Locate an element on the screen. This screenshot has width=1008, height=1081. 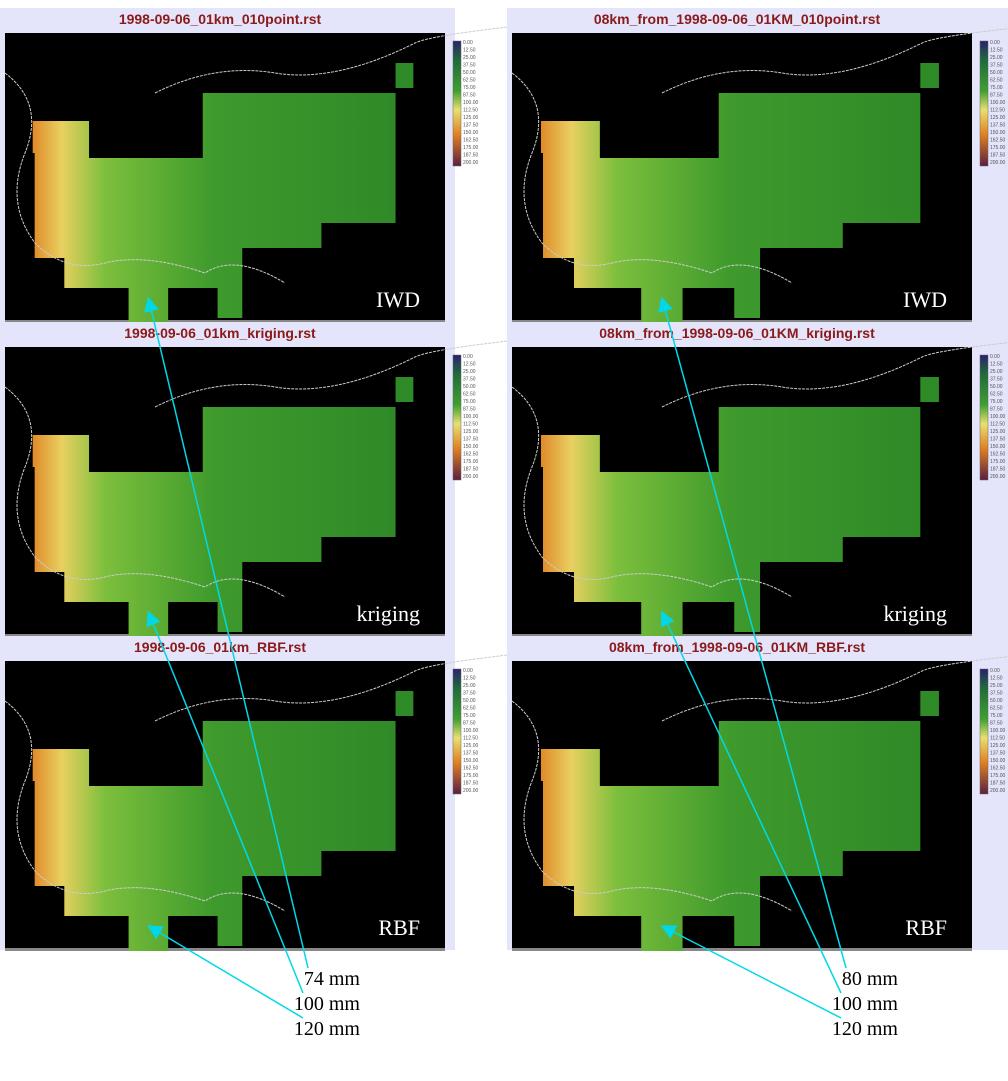
panel-title: 08km_from_1998-09-06_01KM_RBF.rst is located at coordinates (737, 647).